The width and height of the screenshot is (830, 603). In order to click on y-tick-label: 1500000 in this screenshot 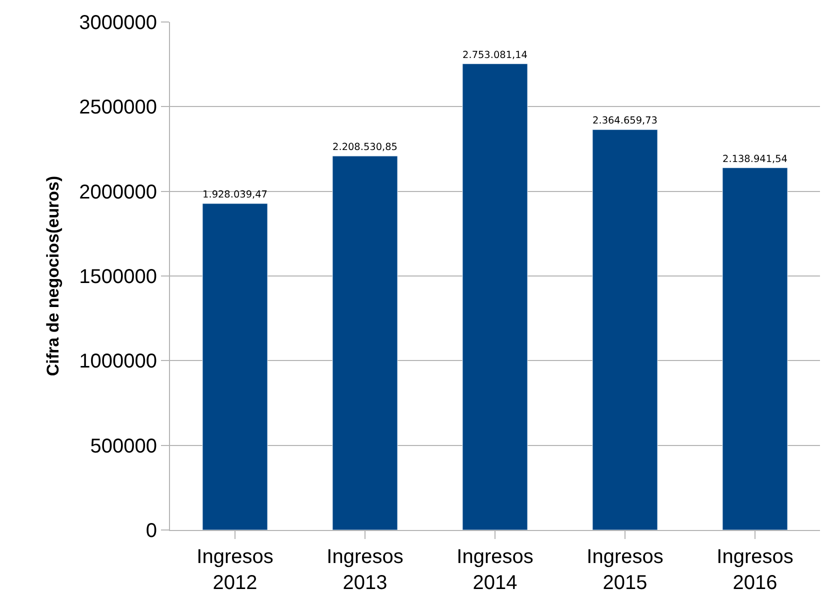, I will do `click(118, 277)`.